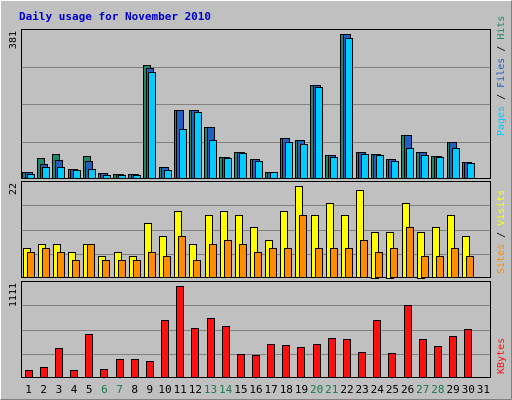  What do you see at coordinates (28, 389) in the screenshot?
I see `x-tick-label-1: 1` at bounding box center [28, 389].